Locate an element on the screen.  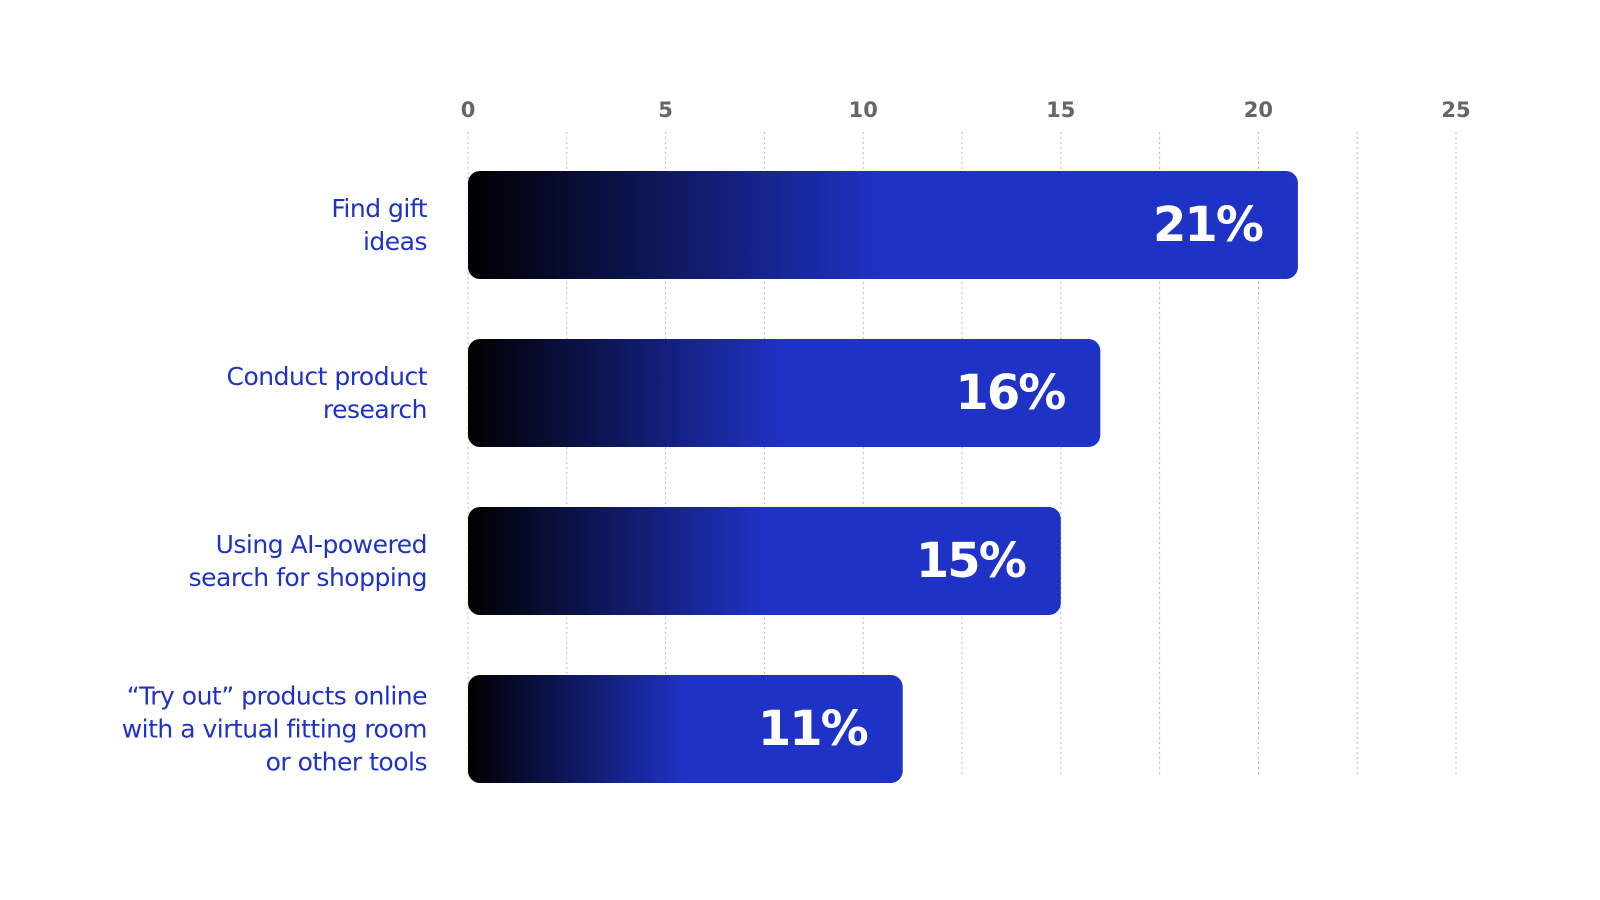
y-tick-label: Conduct product research is located at coordinates (327, 393).